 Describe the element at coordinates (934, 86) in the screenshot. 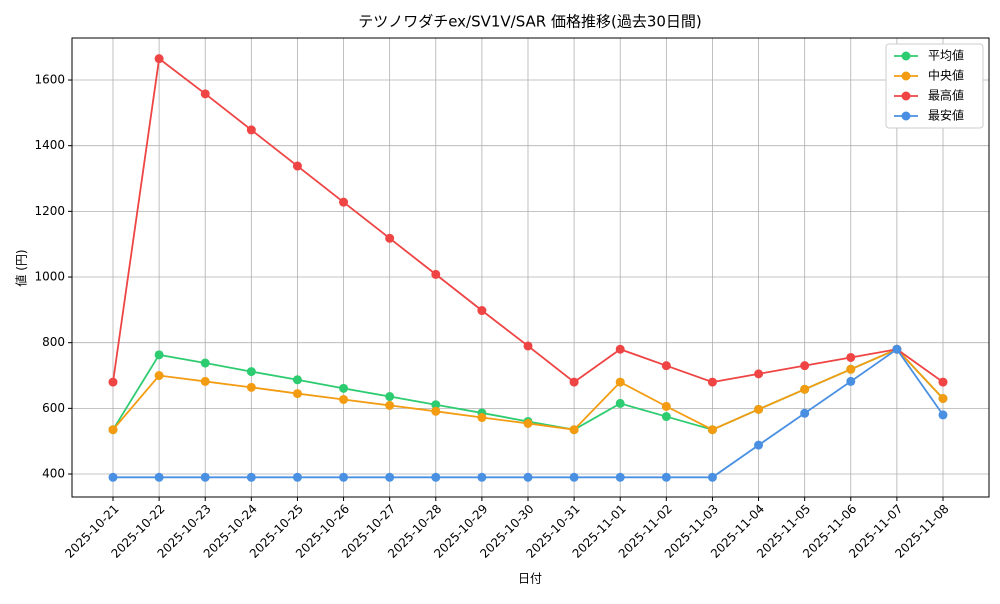

I see `legend-box` at that location.